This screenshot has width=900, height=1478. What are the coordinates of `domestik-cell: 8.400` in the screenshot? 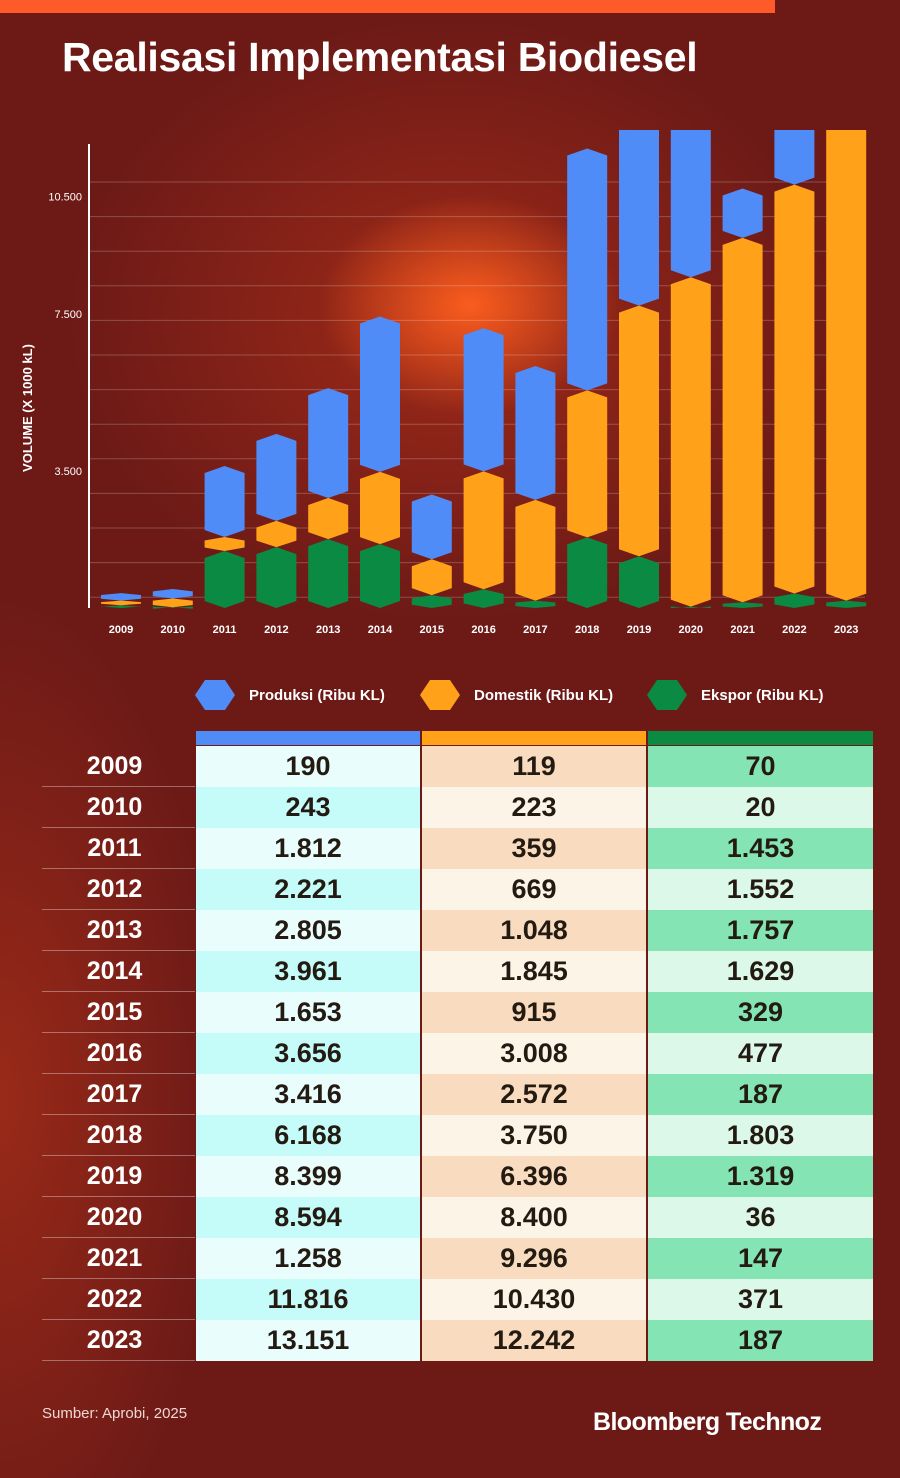 It's located at (534, 1217).